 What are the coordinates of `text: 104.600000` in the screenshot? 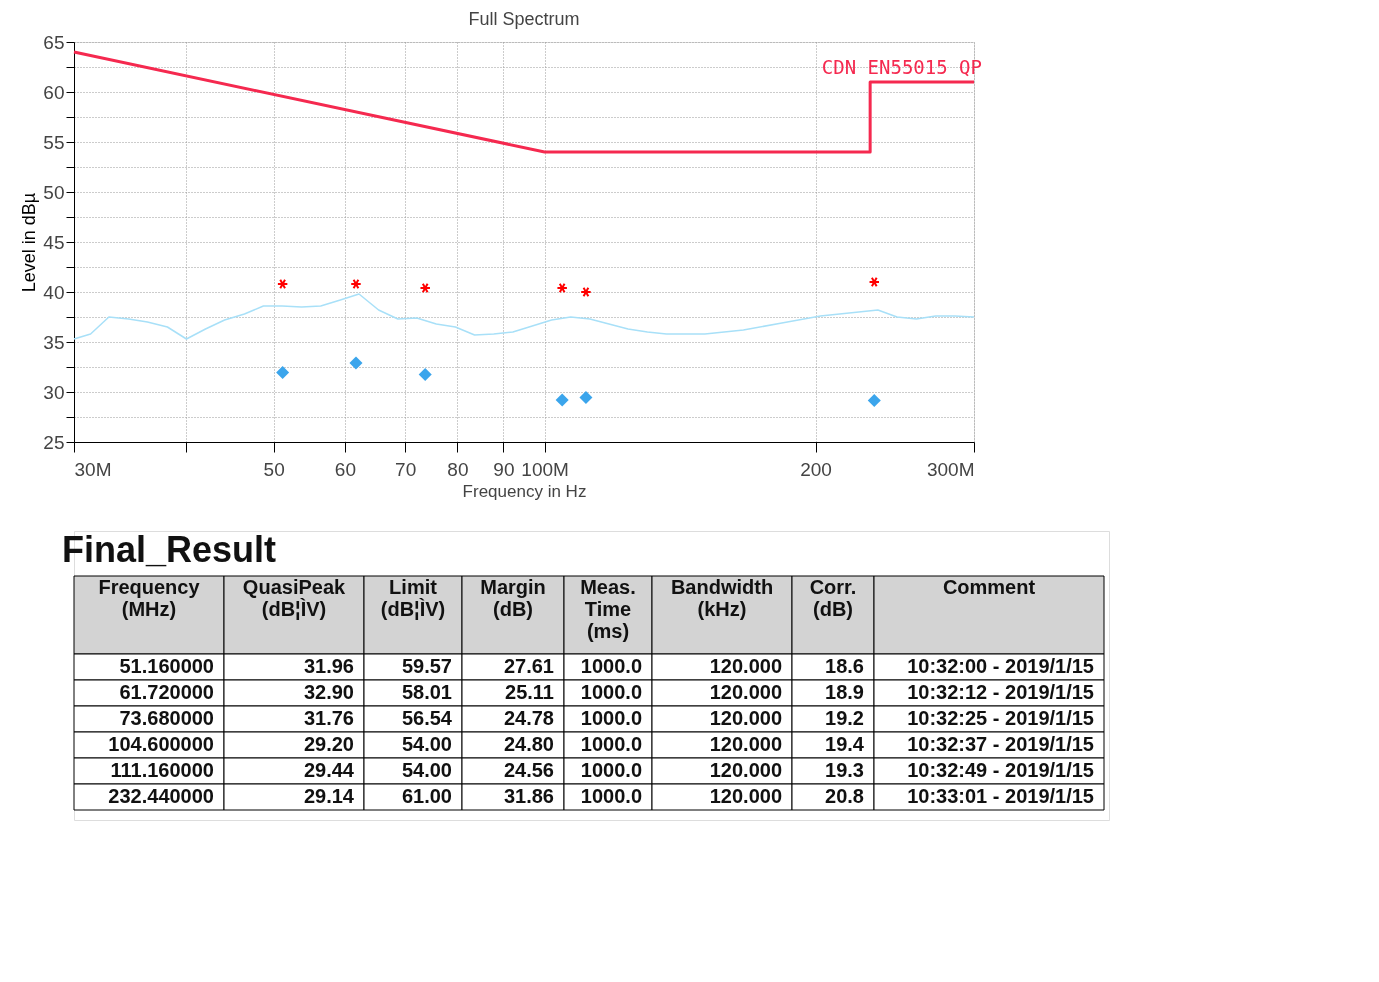 It's located at (161, 744).